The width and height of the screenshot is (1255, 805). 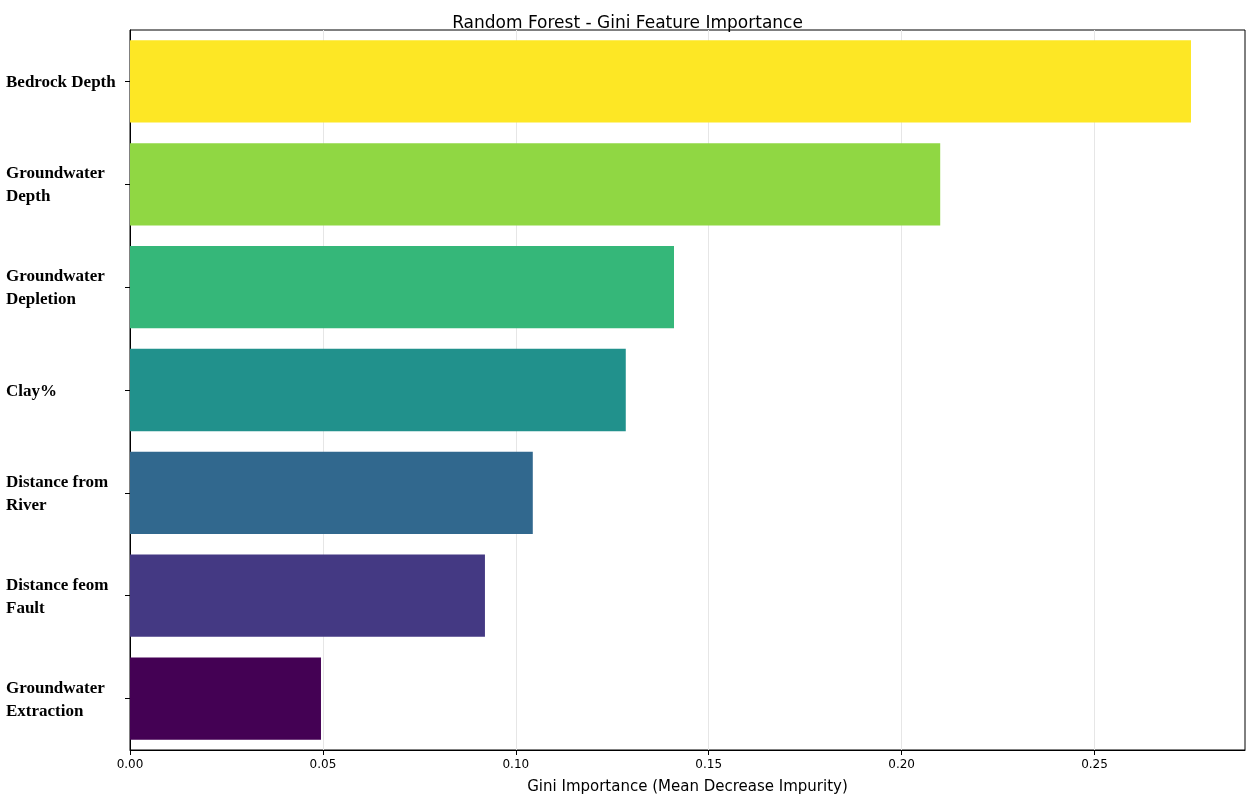 I want to click on x-tick-label: 0.15, so click(x=709, y=764).